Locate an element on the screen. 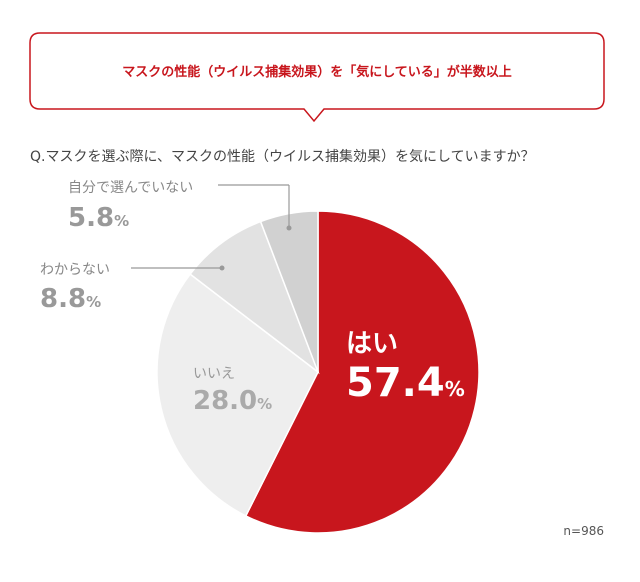  callout-box is located at coordinates (317, 77).